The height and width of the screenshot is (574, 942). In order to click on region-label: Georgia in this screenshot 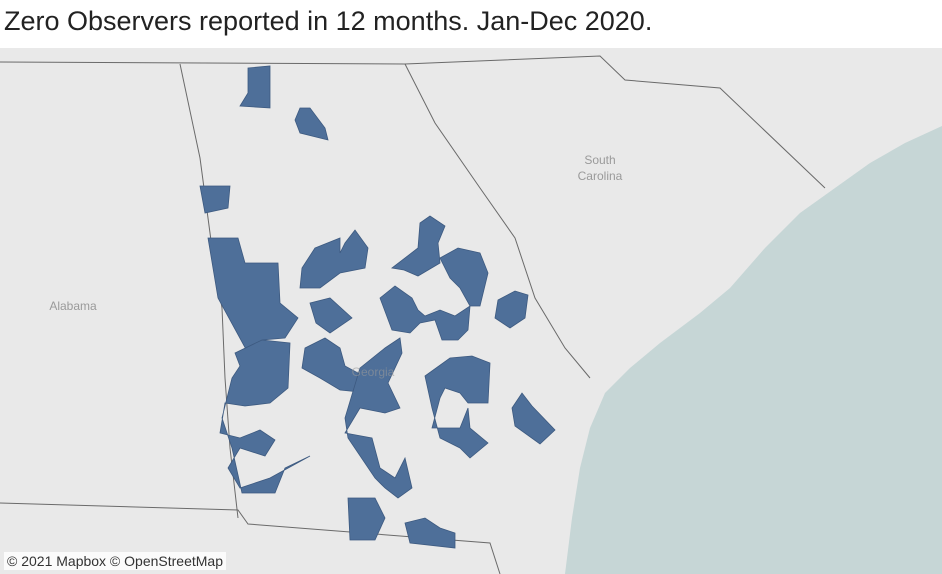, I will do `click(373, 372)`.